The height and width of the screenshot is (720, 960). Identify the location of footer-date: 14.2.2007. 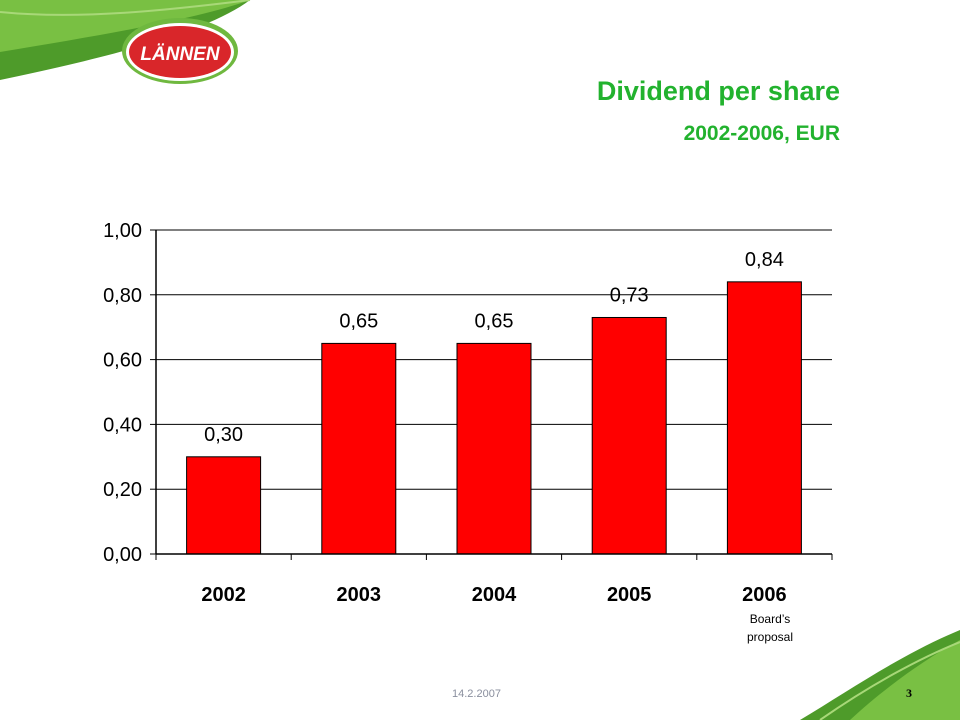
(476, 694).